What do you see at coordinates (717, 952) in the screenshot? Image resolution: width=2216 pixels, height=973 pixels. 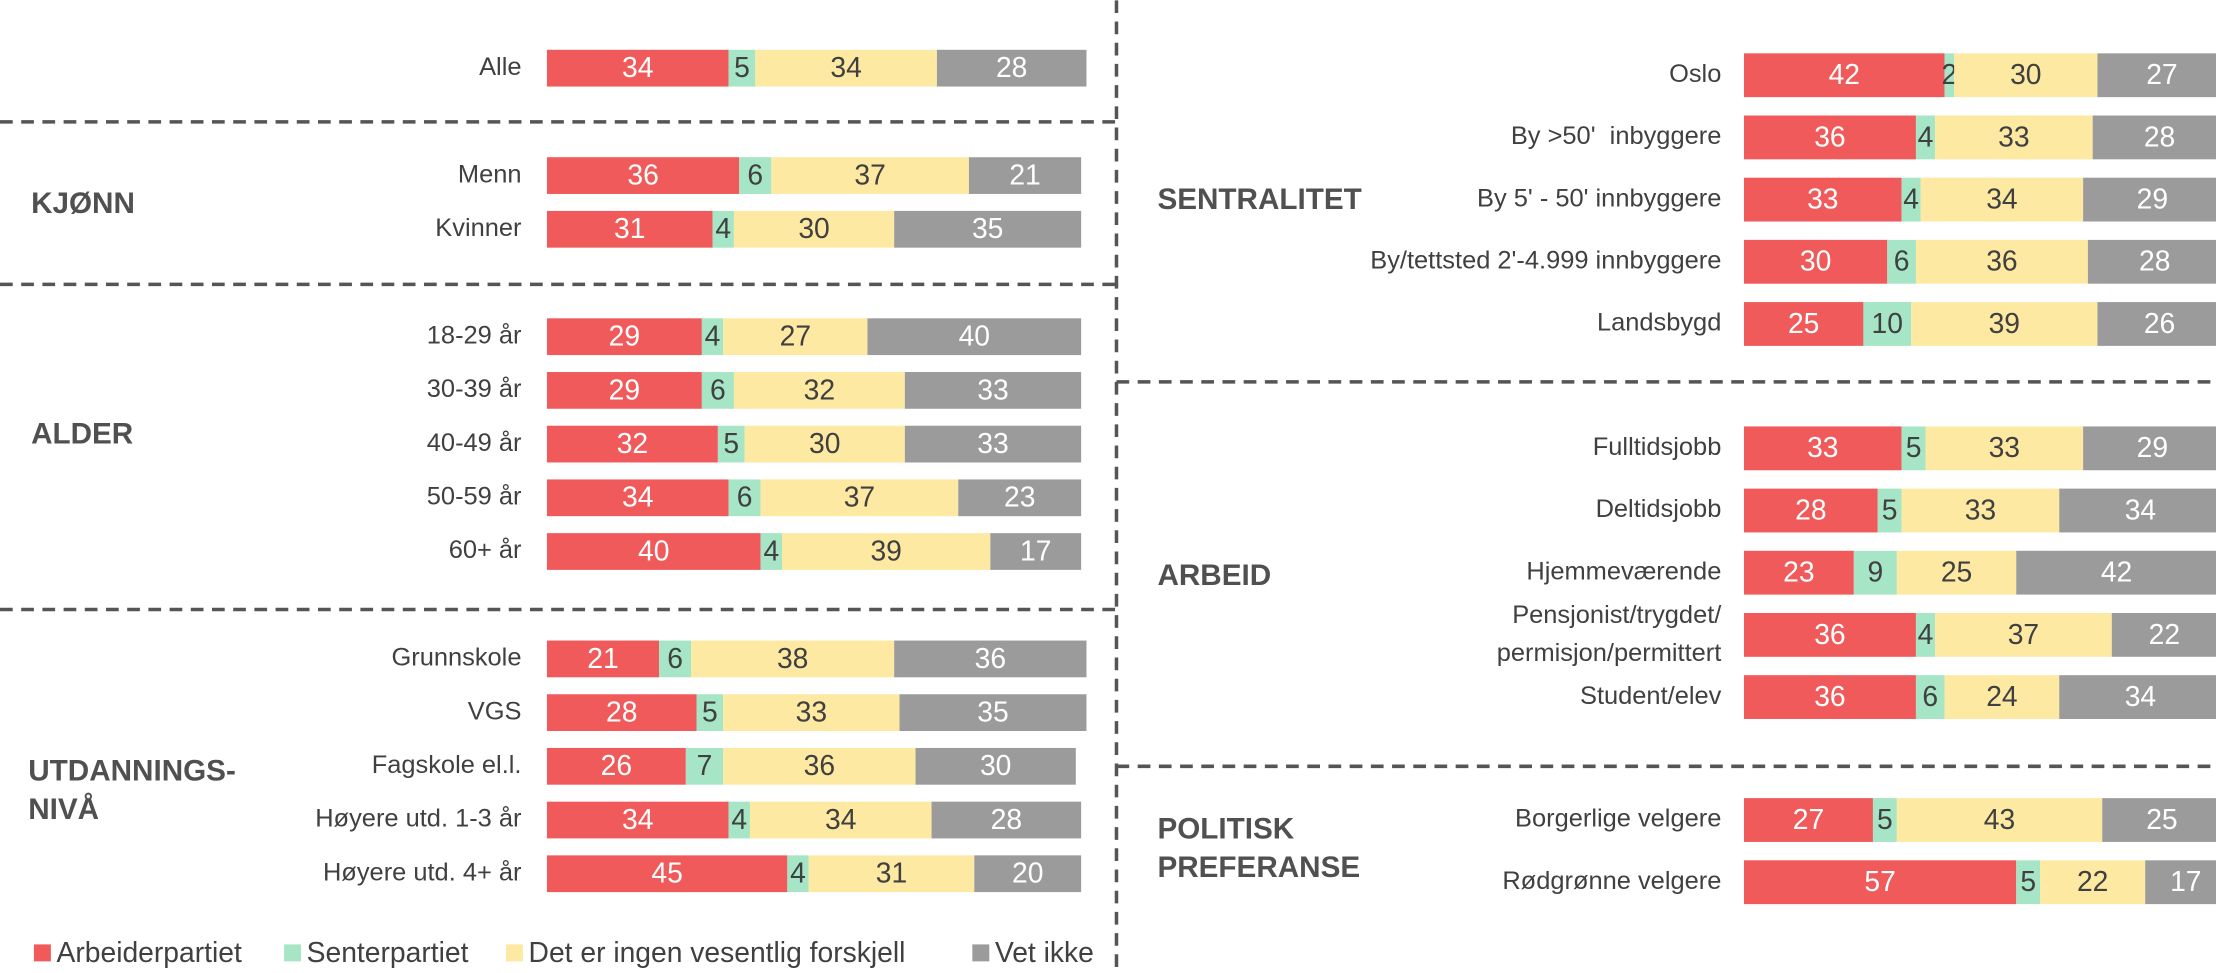 I see `legend-label: Det er ingen vesentlig forskjell` at bounding box center [717, 952].